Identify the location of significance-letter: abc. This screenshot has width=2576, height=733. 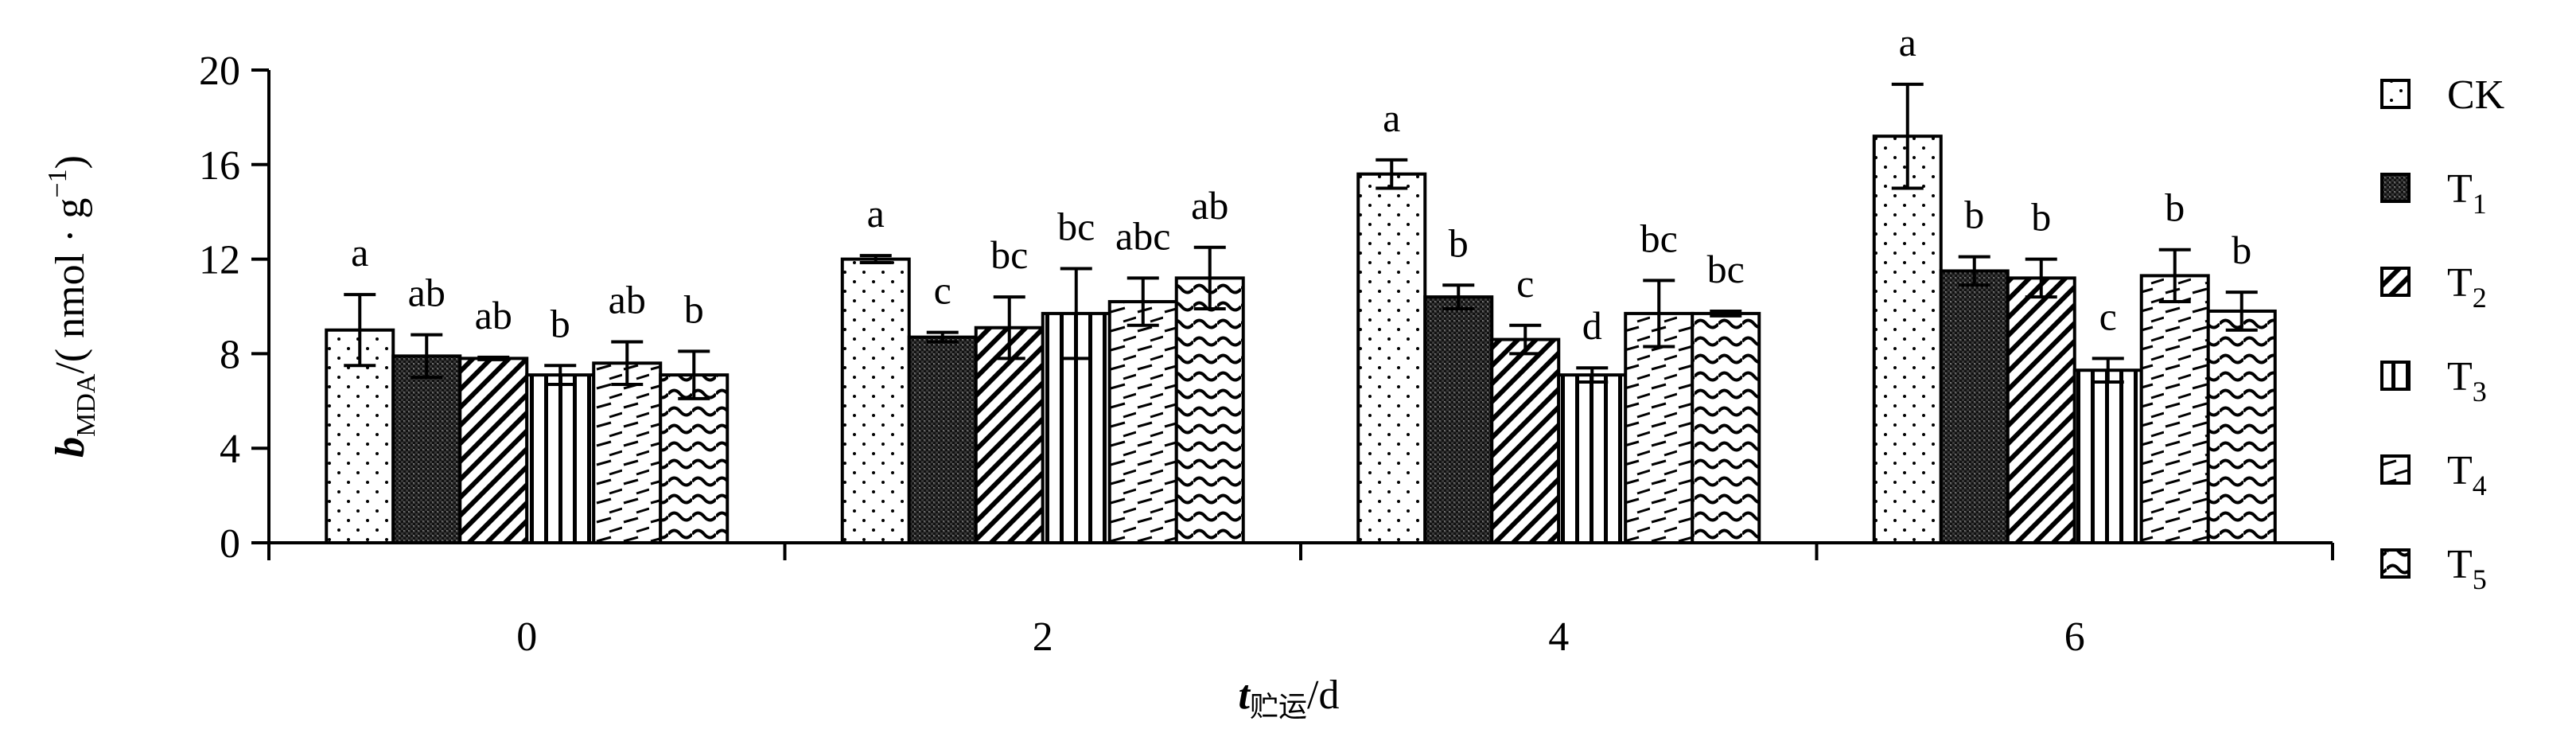
(1143, 235).